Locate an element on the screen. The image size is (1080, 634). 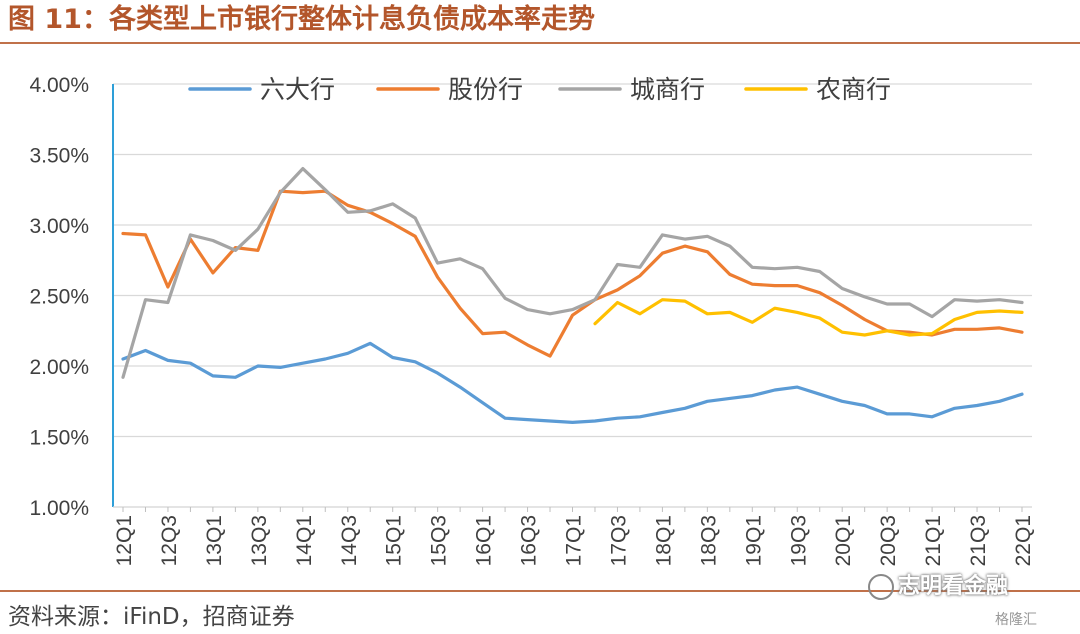
x-tick-label: 16Q3 is located at coordinates (529, 540).